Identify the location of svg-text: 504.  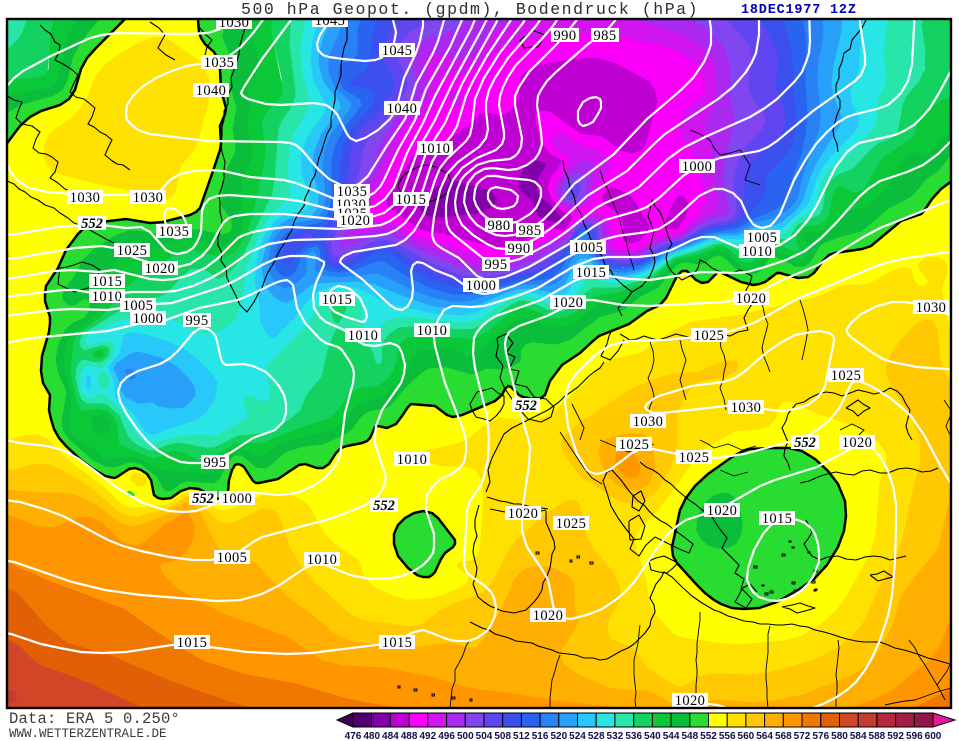
(484, 736).